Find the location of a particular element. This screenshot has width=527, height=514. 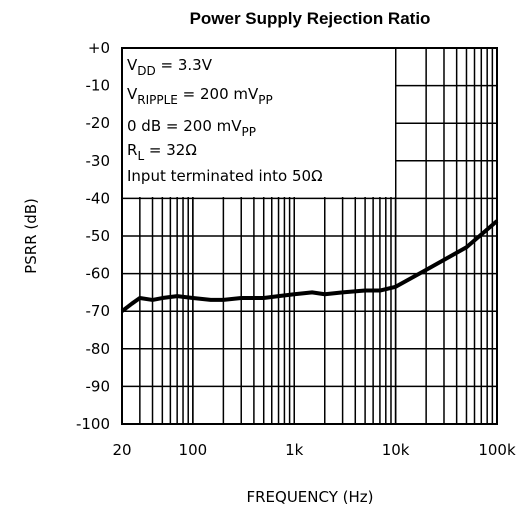

annotation-text: = 3.3V is located at coordinates (184, 65).